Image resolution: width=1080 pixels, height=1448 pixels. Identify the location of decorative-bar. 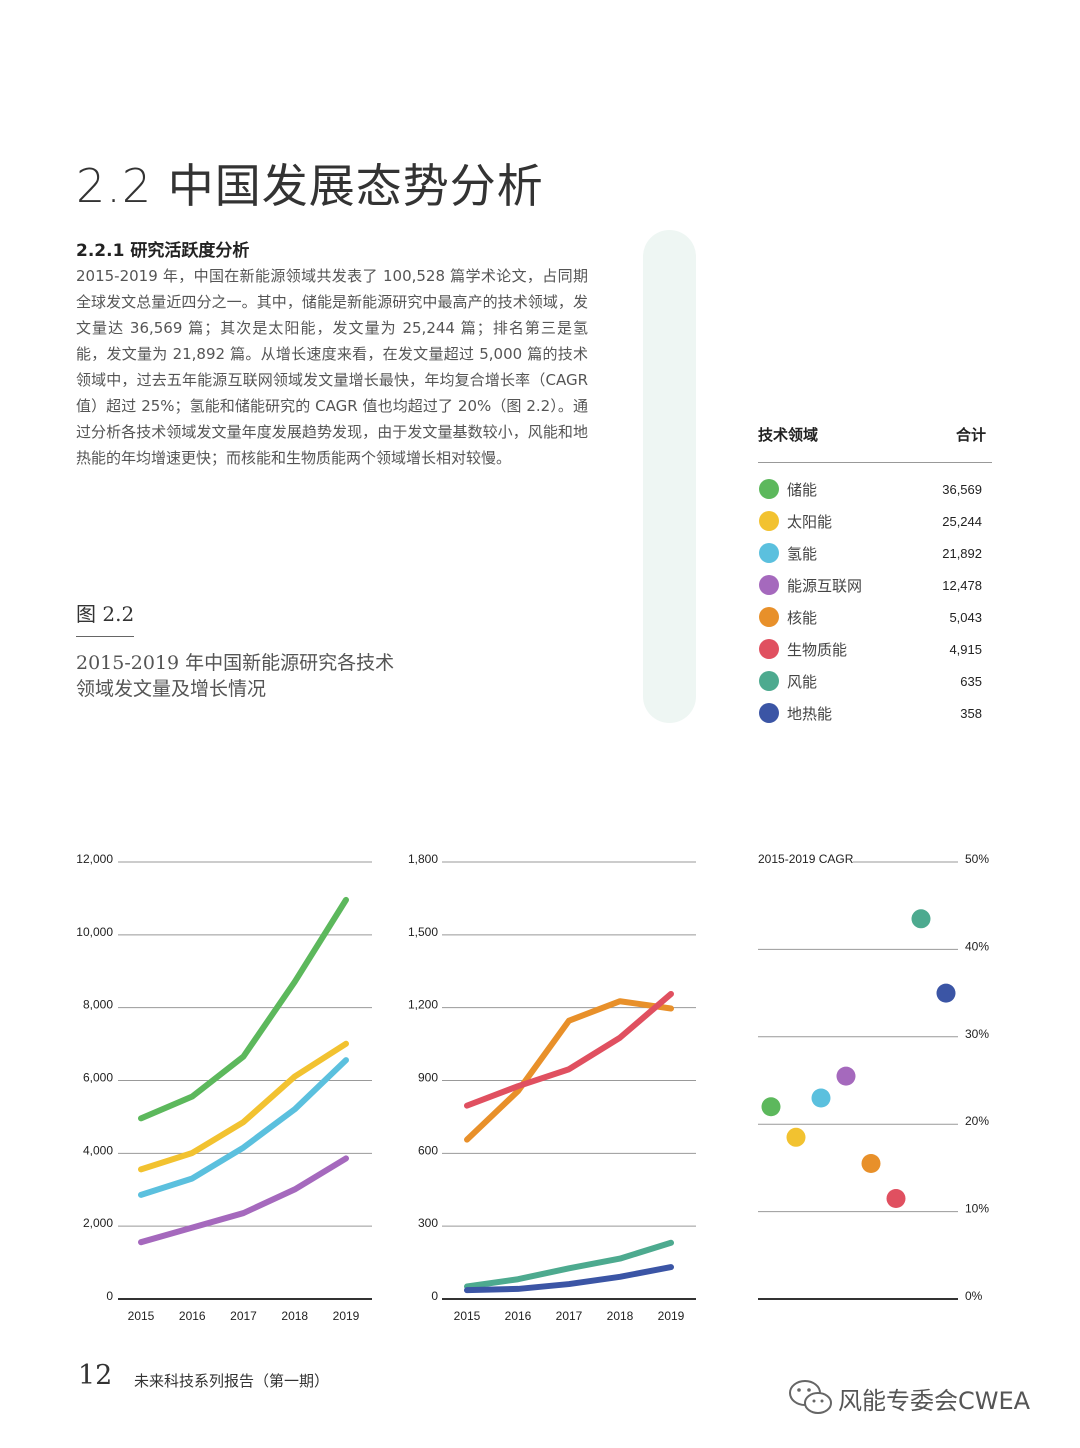
(669, 476).